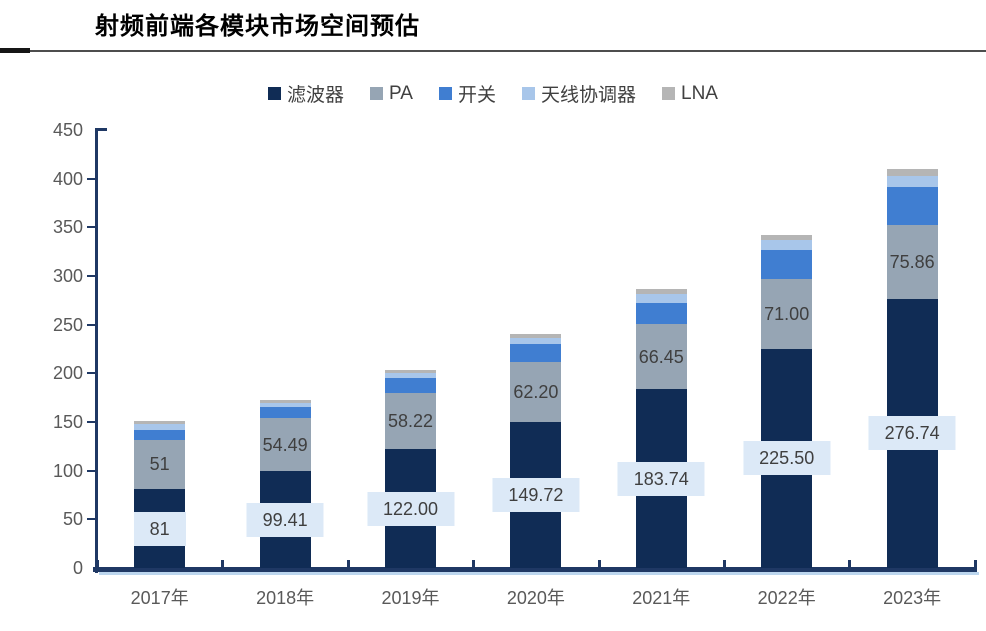 This screenshot has width=986, height=631. I want to click on bar-value-label-pa: 66.45, so click(661, 356).